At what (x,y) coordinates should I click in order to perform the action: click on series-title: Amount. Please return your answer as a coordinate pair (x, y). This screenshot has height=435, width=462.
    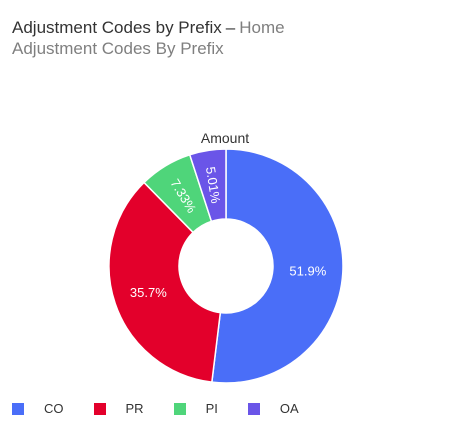
    Looking at the image, I should click on (225, 138).